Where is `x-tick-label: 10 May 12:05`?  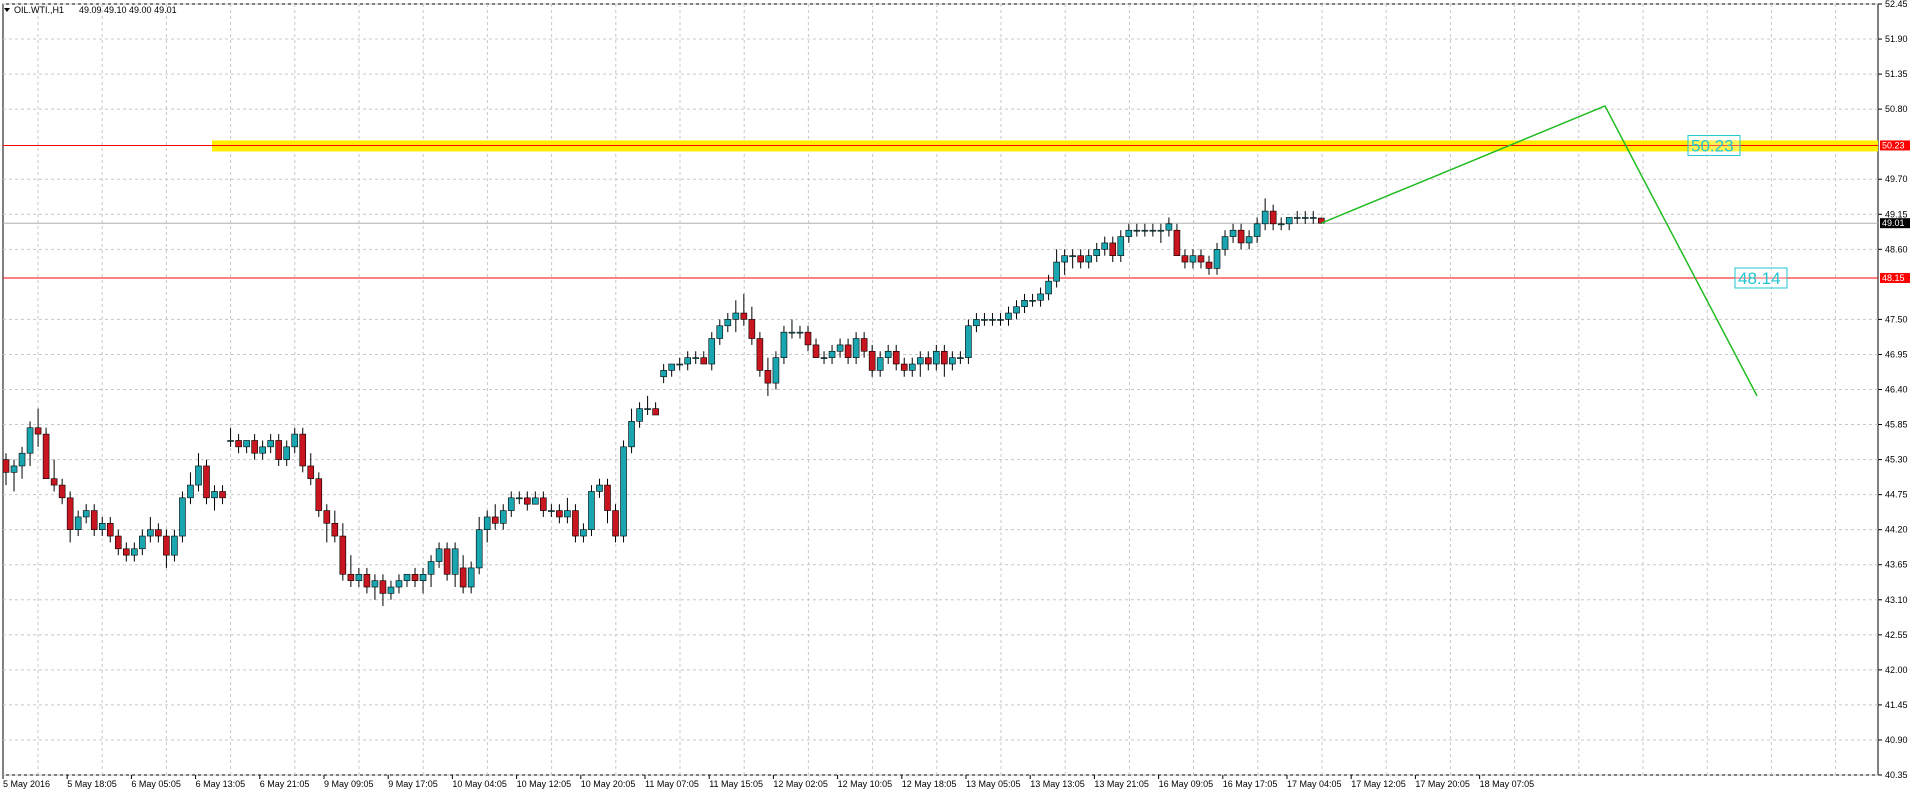
x-tick-label: 10 May 12:05 is located at coordinates (544, 784).